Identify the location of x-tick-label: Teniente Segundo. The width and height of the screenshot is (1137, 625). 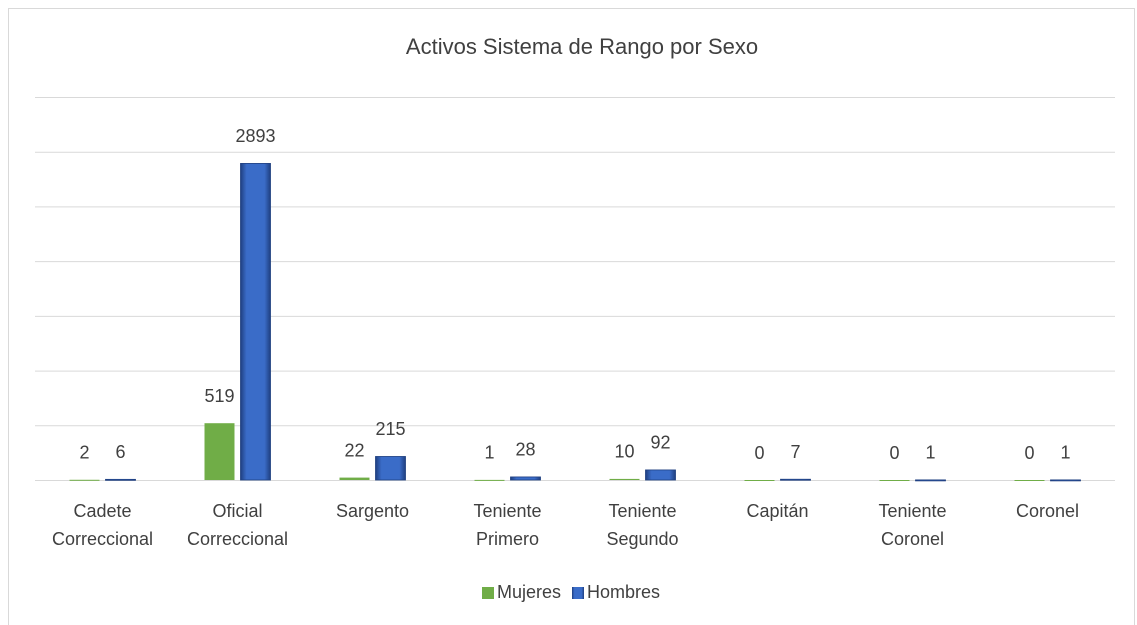
(642, 525).